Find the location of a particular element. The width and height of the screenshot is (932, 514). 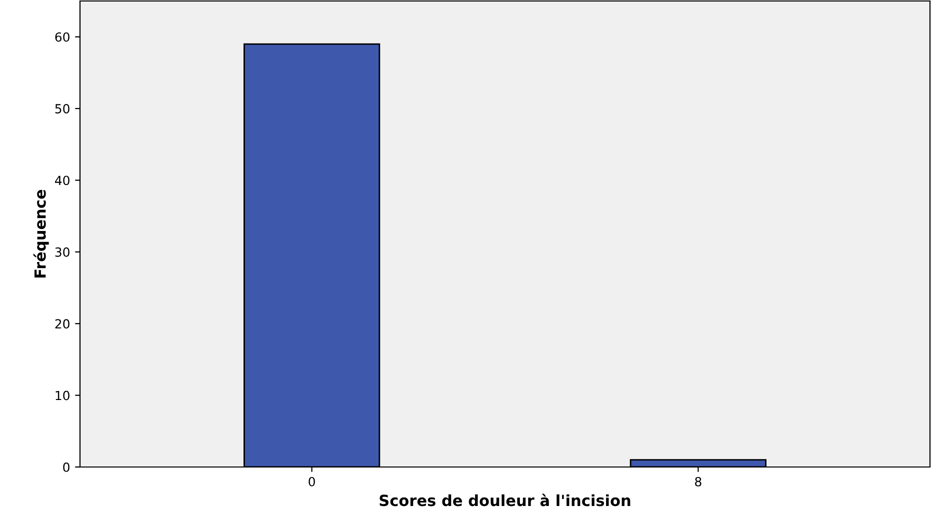

x-axis-title: Scores de douleur à l'incision is located at coordinates (505, 500).